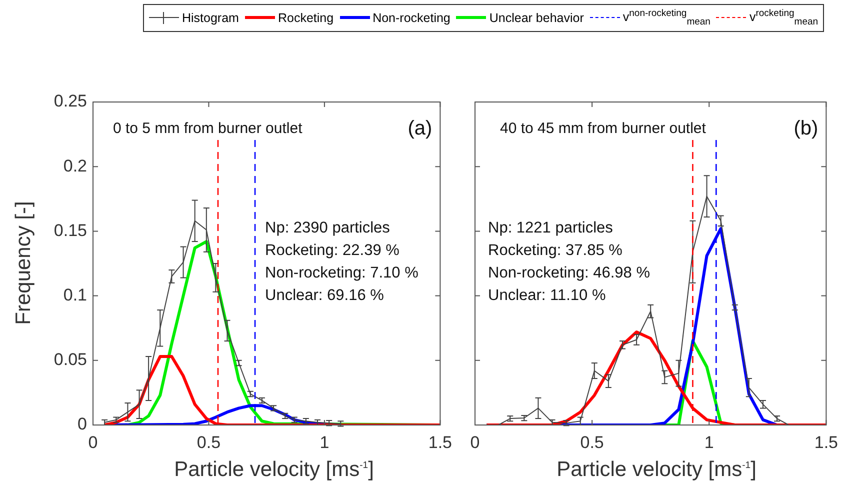  Describe the element at coordinates (306, 18) in the screenshot. I see `legend-label: Rocketing` at that location.